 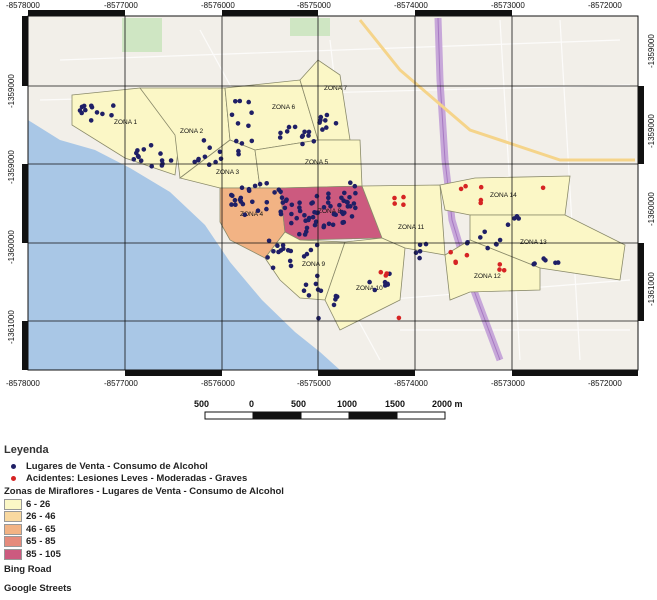 I want to click on y-tick-right: -1360000, so click(x=651, y=209).